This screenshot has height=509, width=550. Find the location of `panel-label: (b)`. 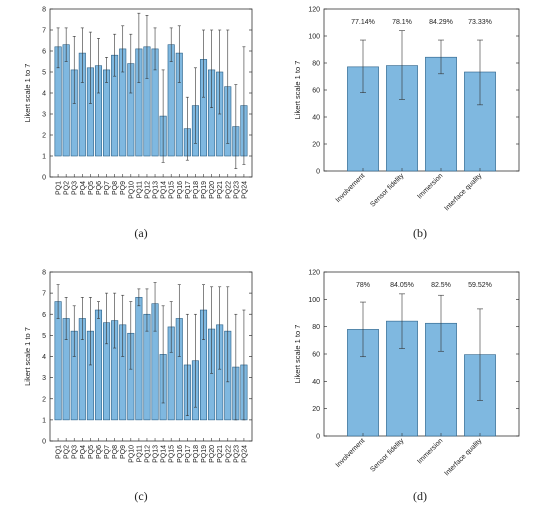

panel-label: (b) is located at coordinates (420, 233).